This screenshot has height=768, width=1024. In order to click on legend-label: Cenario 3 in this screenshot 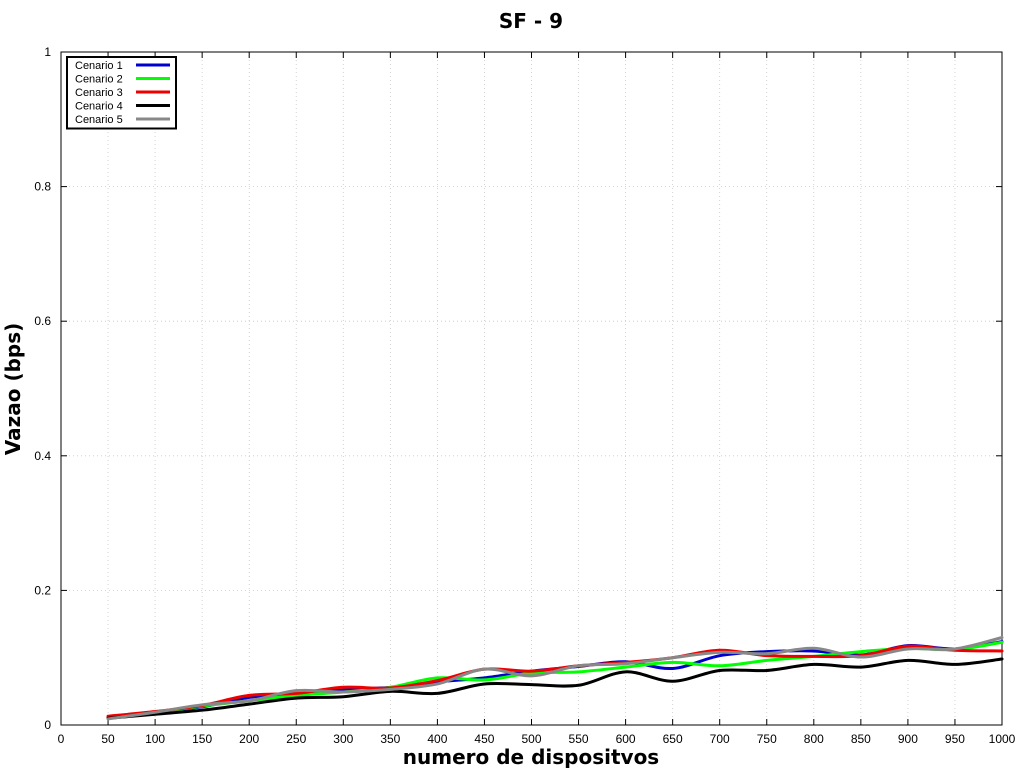, I will do `click(99, 93)`.